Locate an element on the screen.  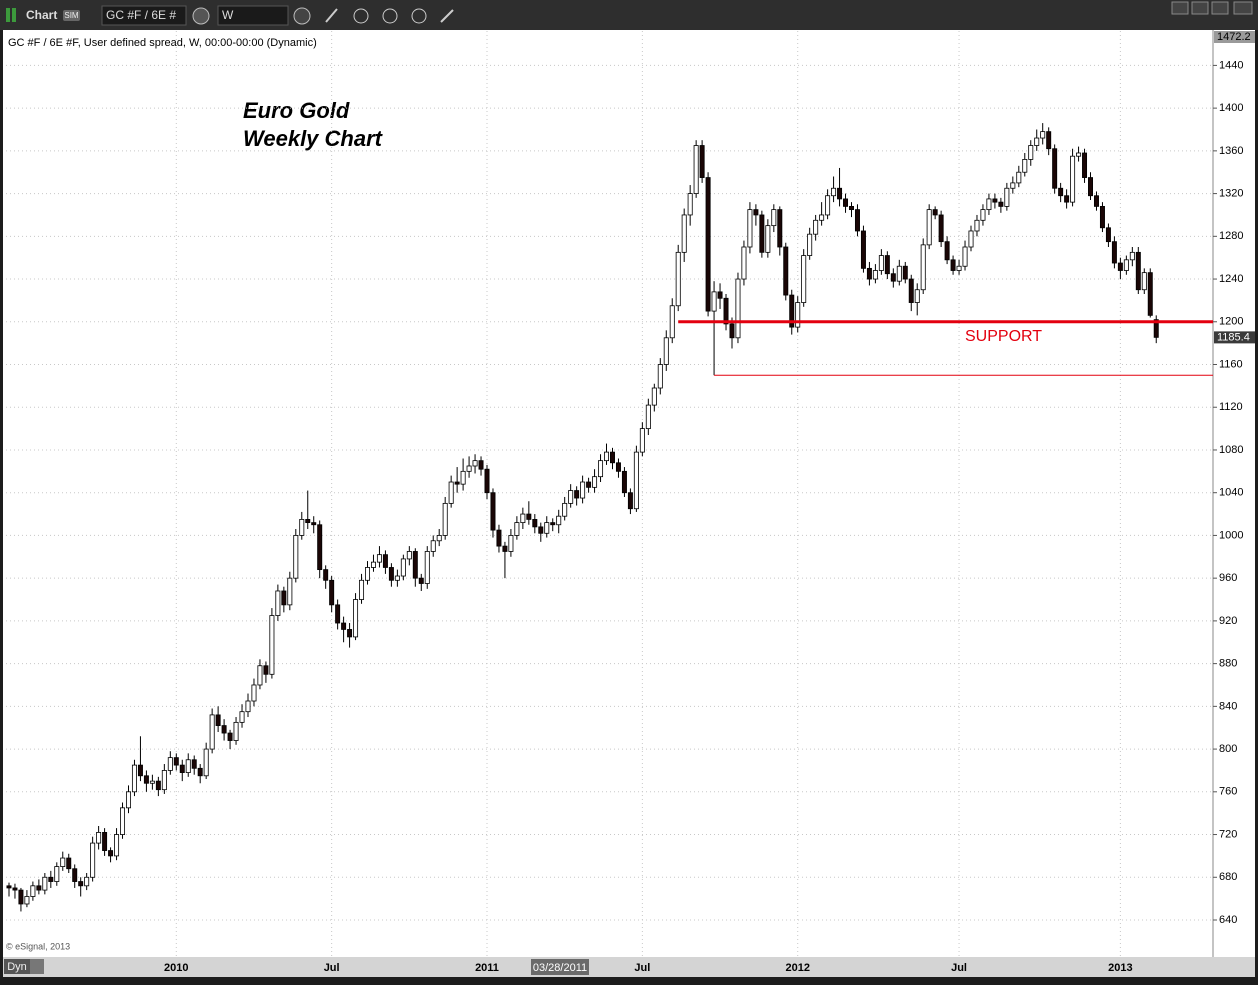
time-button is located at coordinates (302, 16).